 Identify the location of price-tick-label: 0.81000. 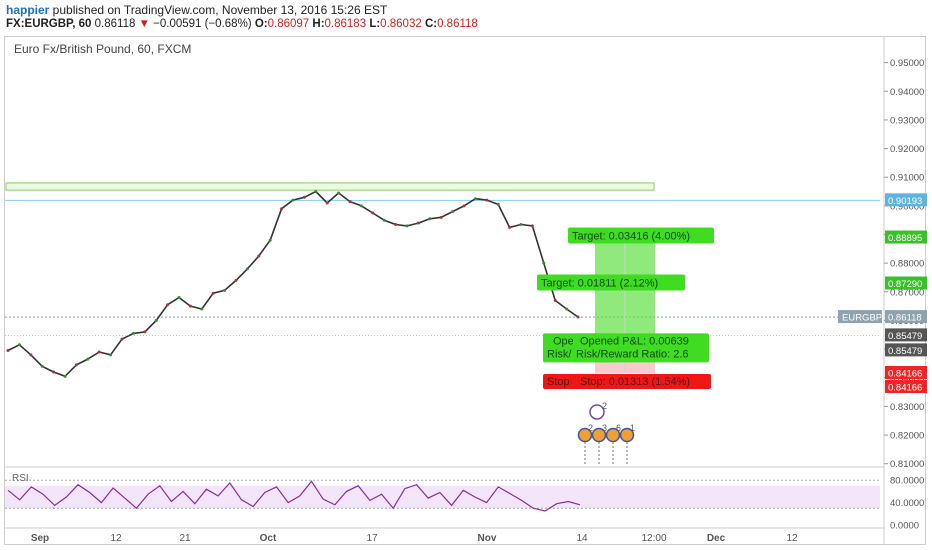
(907, 464).